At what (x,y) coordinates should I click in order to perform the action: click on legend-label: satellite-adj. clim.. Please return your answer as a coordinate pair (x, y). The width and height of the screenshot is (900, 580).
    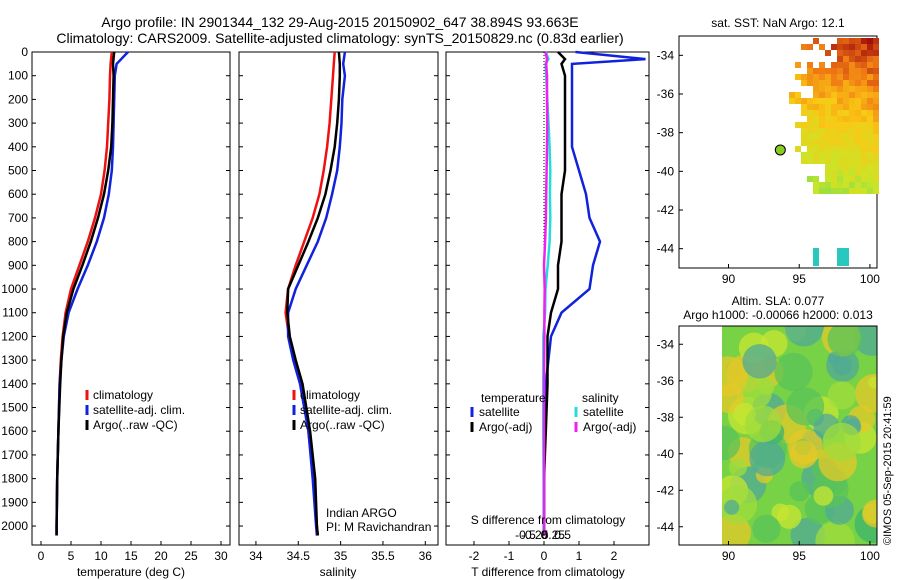
    Looking at the image, I should click on (139, 410).